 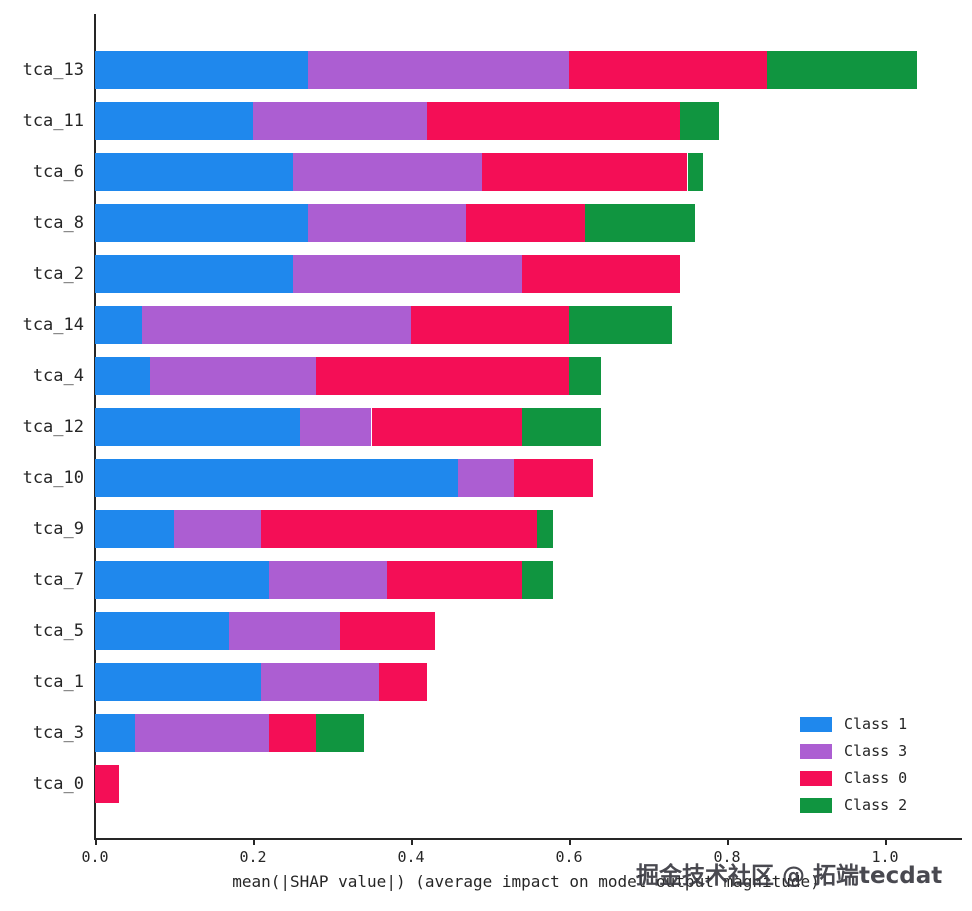 I want to click on y-tick-label: tca_4, so click(x=58, y=376).